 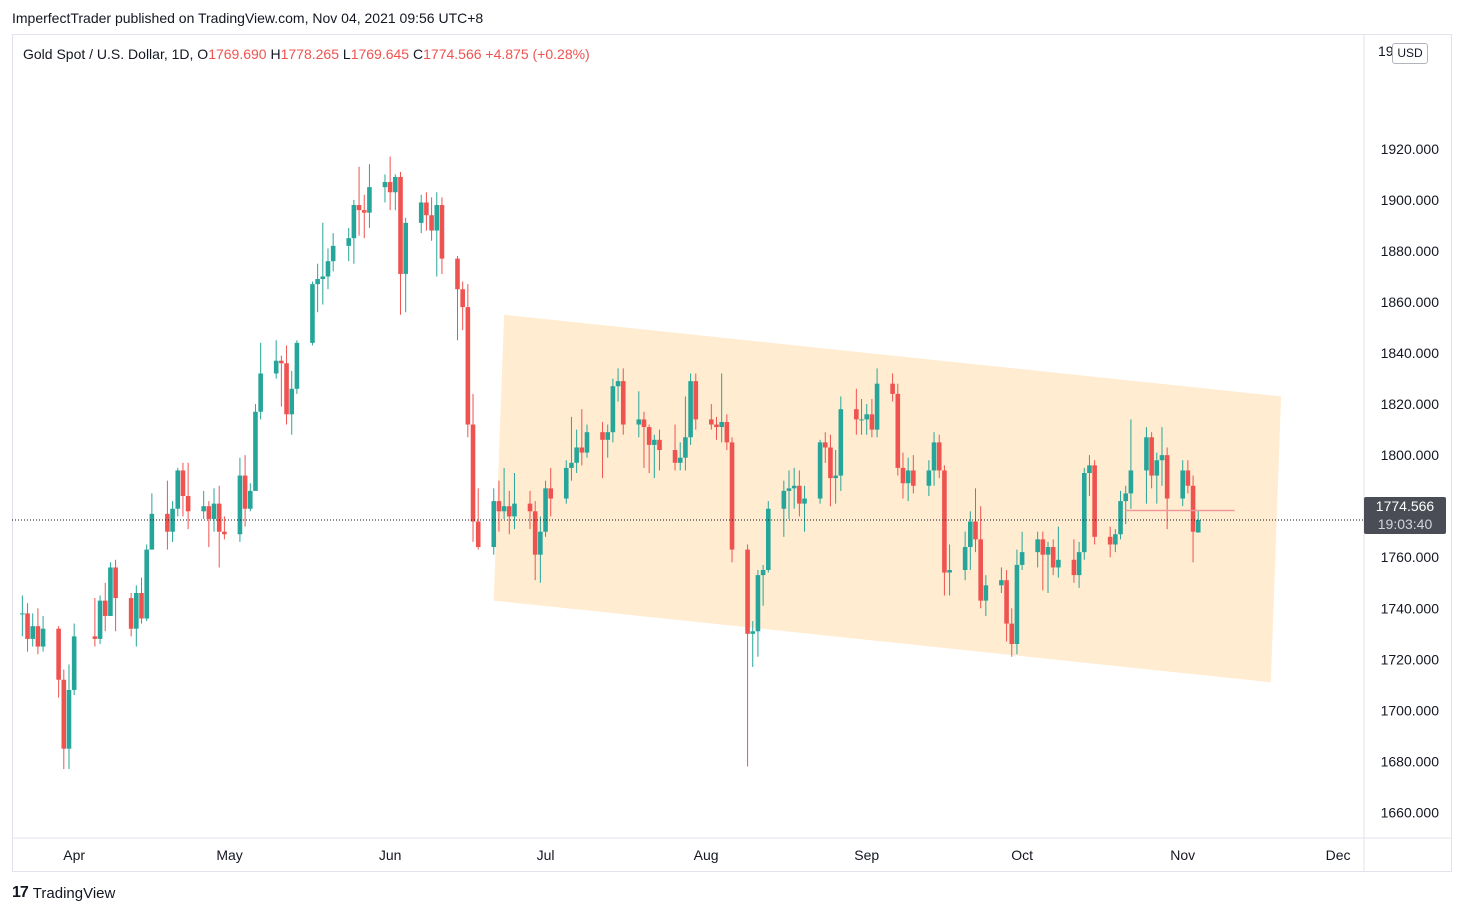 I want to click on footer-brand: 17 TradingView, so click(x=63, y=893).